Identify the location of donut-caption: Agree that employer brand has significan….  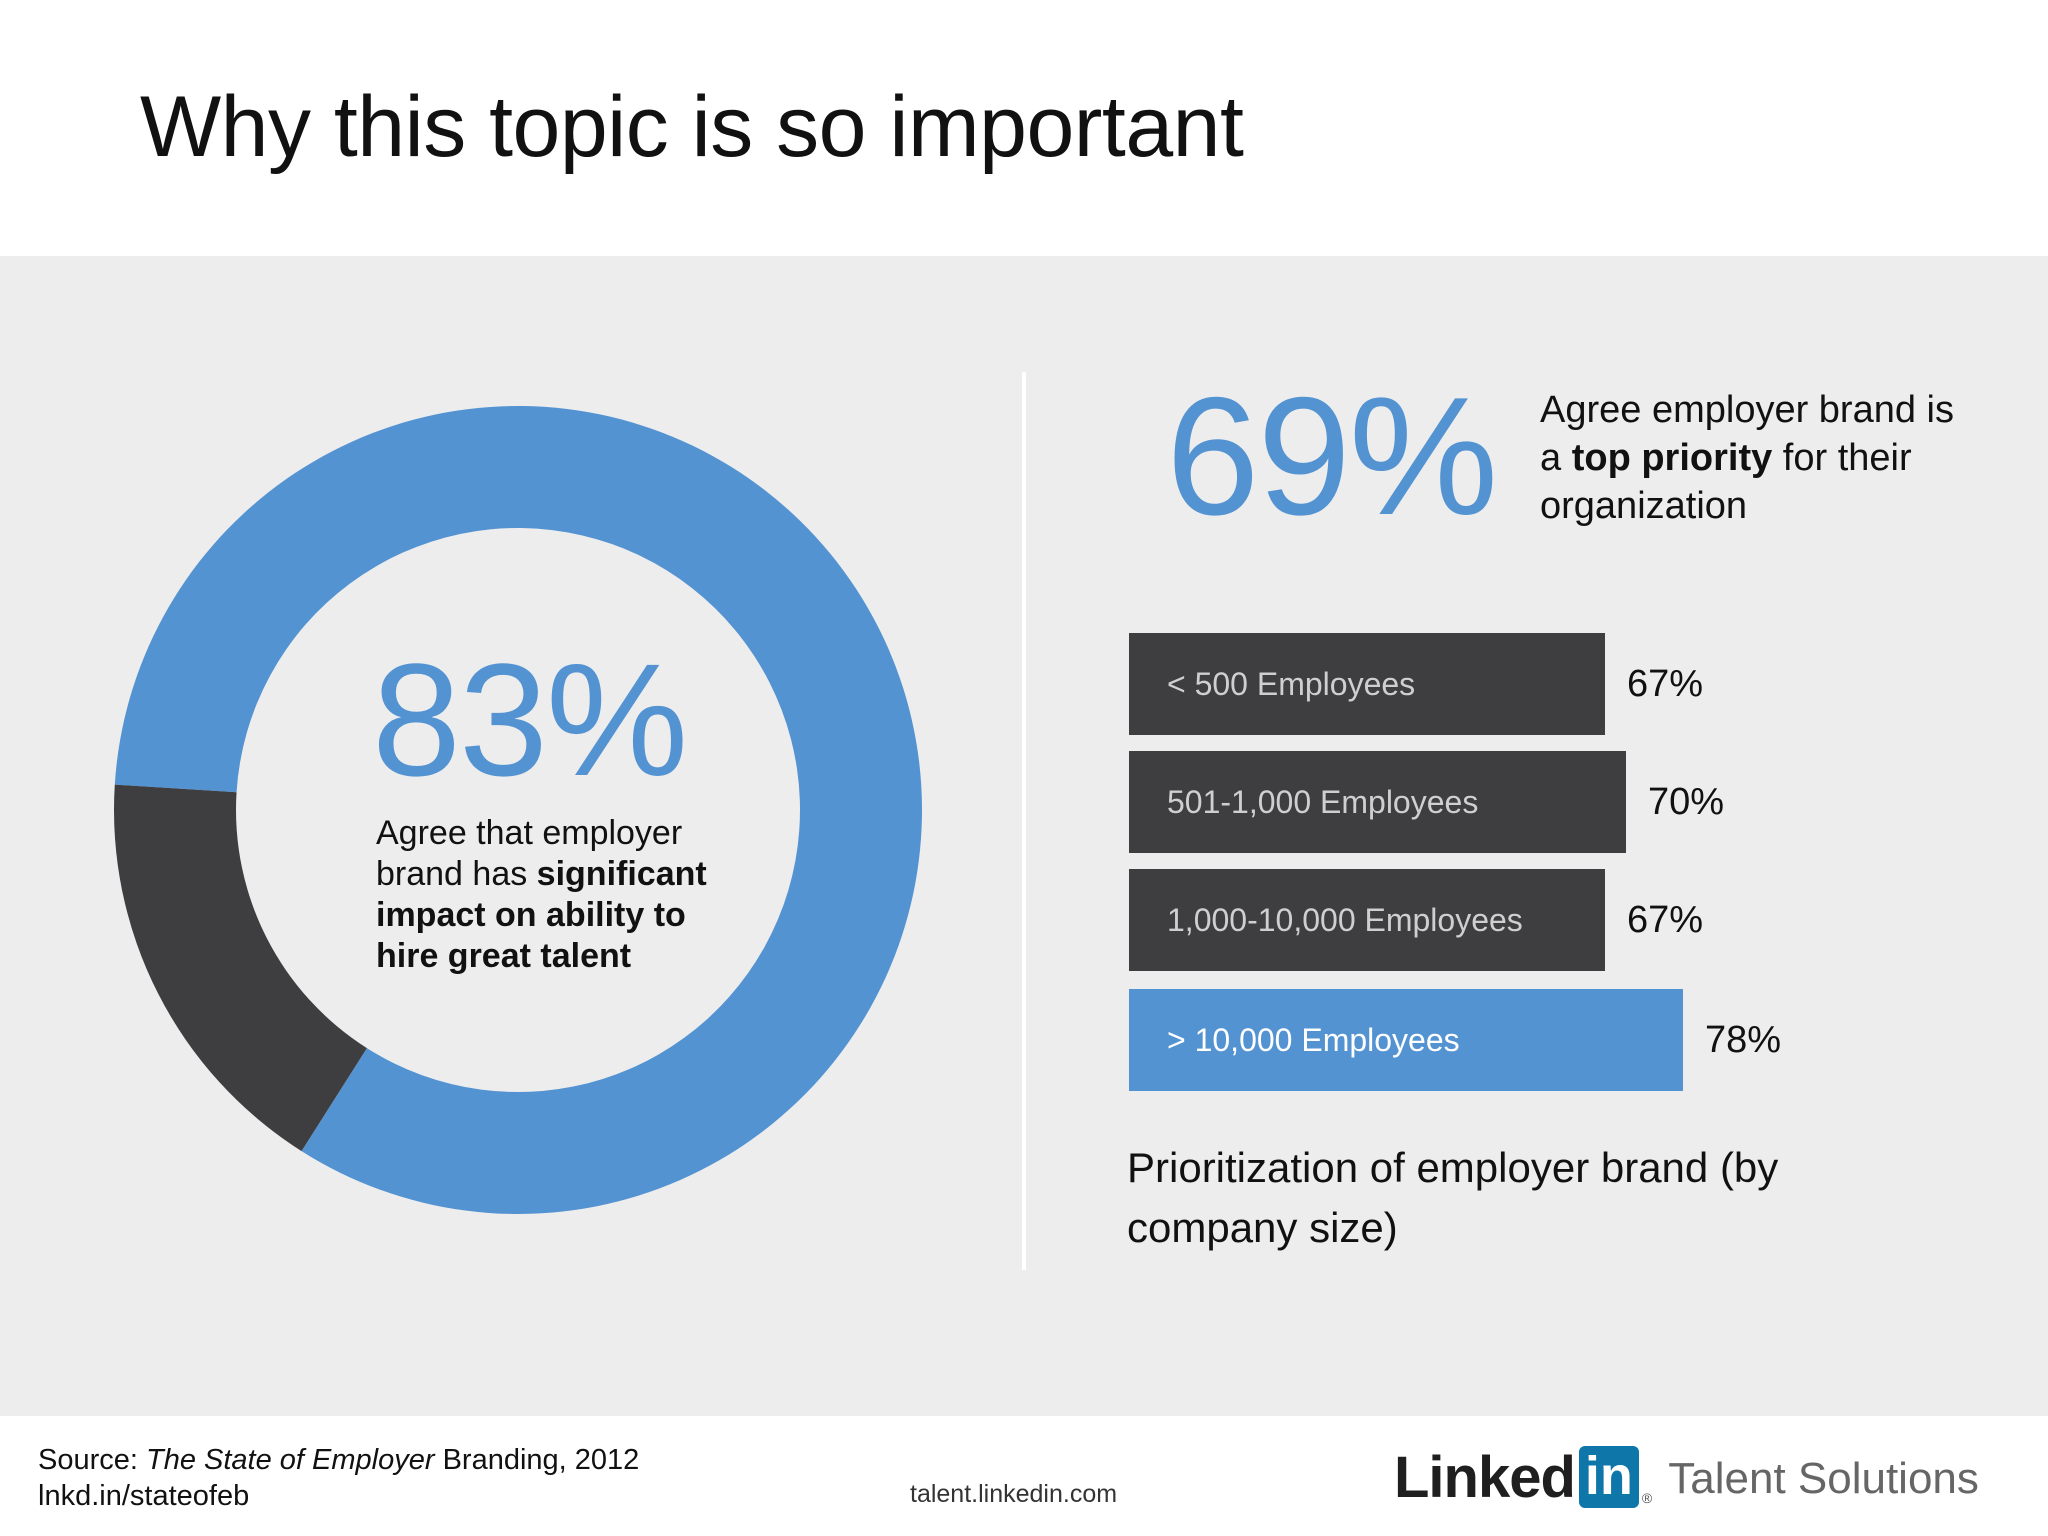
(556, 895).